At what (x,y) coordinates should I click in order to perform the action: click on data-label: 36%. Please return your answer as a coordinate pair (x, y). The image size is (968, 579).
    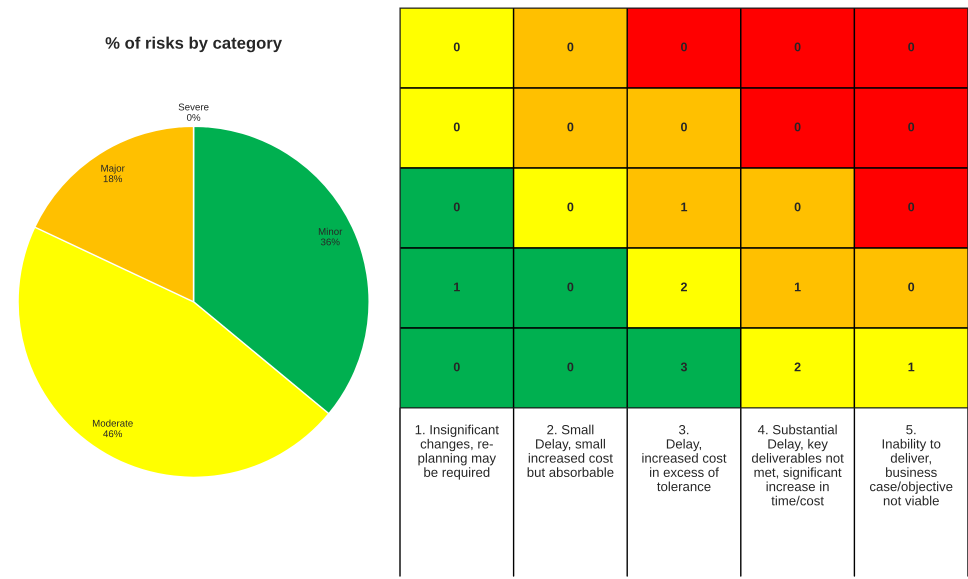
    Looking at the image, I should click on (330, 242).